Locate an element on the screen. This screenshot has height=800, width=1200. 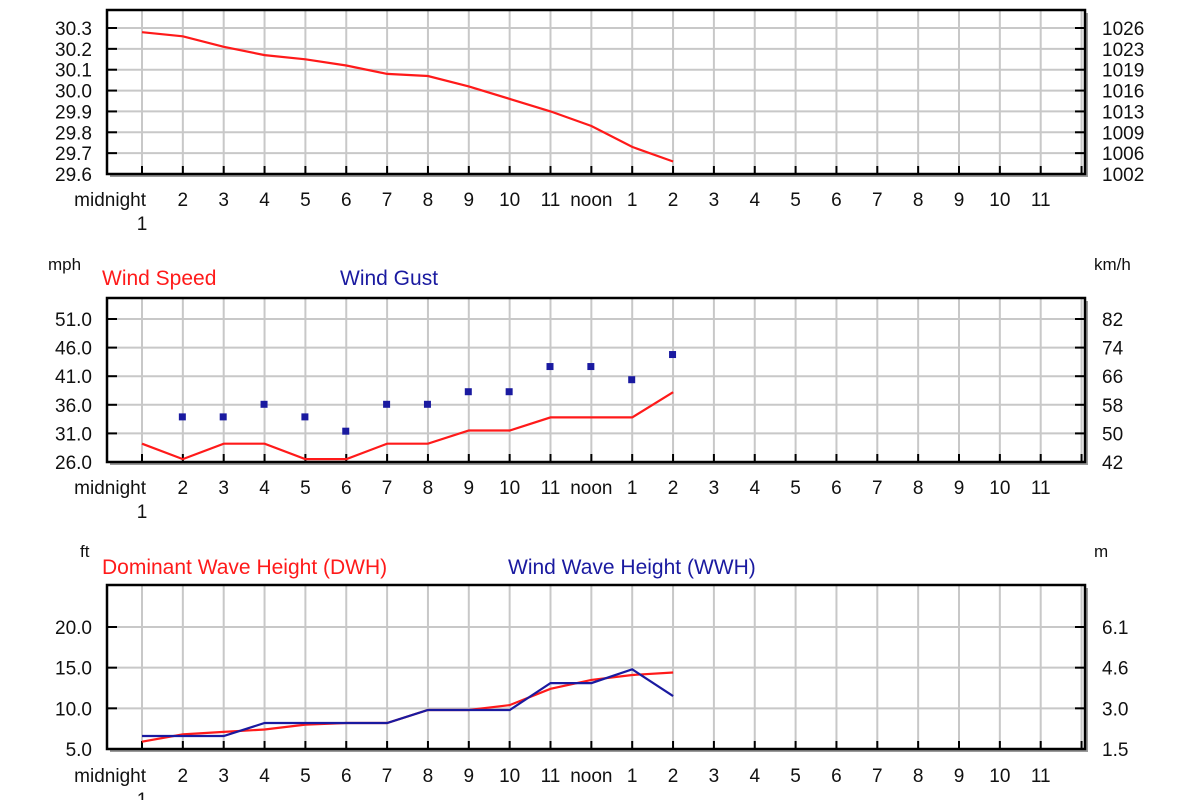
y-tick-label: 29.6 is located at coordinates (73, 175).